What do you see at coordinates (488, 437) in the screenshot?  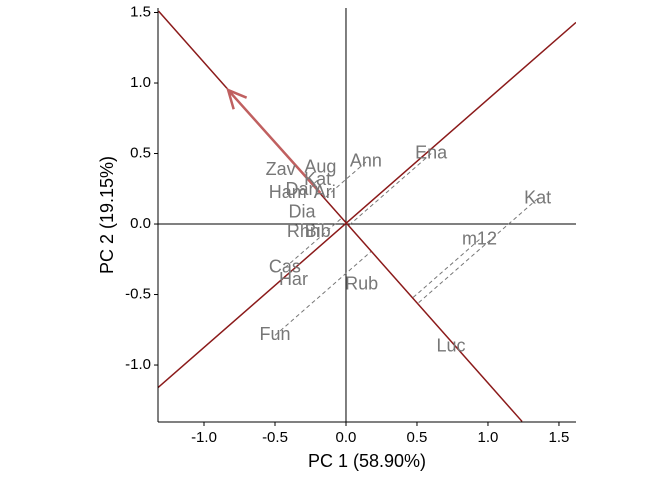 I see `x-tick-label: 1.0` at bounding box center [488, 437].